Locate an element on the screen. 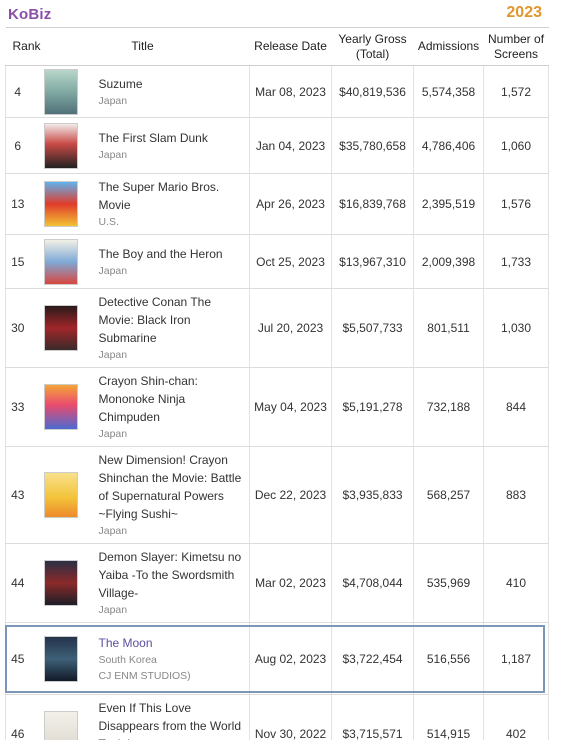 The image size is (561, 740). release-date-cell: Oct 25, 2023 is located at coordinates (290, 261).